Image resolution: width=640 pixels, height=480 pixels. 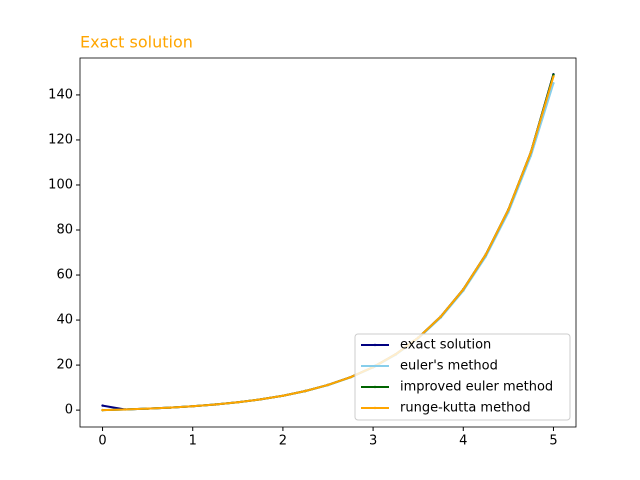 I want to click on legend-box, so click(x=462, y=377).